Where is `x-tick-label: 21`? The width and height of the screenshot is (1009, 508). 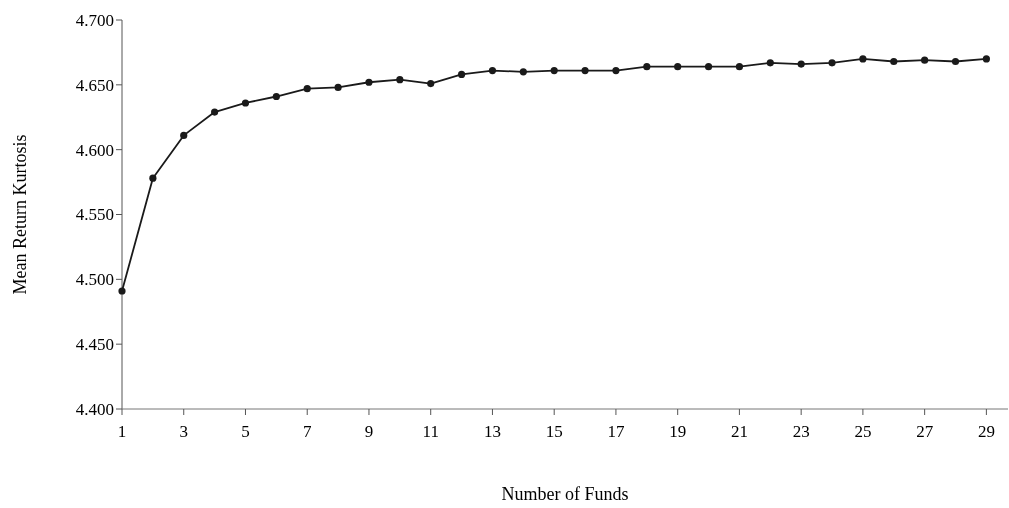
x-tick-label: 21 is located at coordinates (739, 431).